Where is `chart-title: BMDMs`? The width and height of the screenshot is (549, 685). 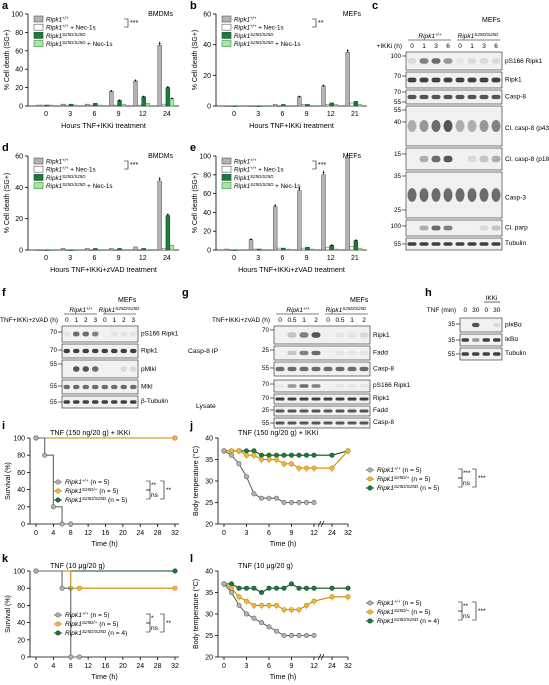 chart-title: BMDMs is located at coordinates (160, 14).